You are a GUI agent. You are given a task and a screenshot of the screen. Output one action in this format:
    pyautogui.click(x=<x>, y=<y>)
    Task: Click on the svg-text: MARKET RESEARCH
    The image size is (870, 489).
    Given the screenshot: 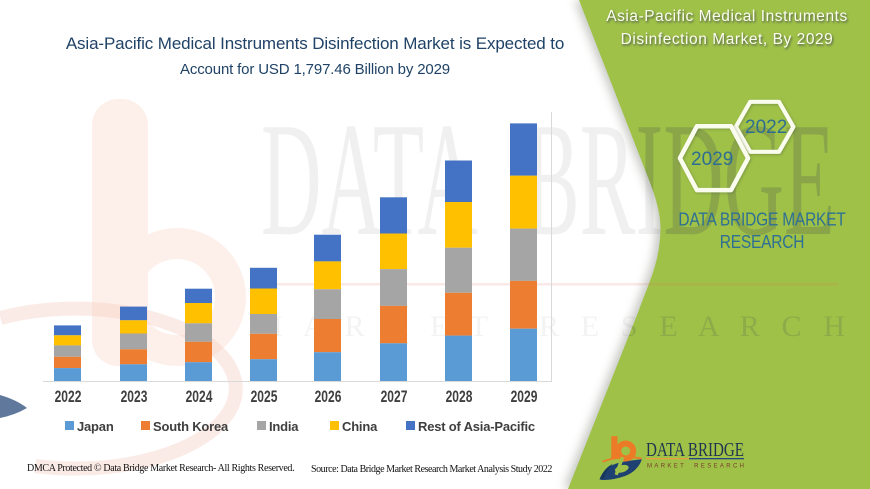 What is the action you would take?
    pyautogui.click(x=695, y=467)
    